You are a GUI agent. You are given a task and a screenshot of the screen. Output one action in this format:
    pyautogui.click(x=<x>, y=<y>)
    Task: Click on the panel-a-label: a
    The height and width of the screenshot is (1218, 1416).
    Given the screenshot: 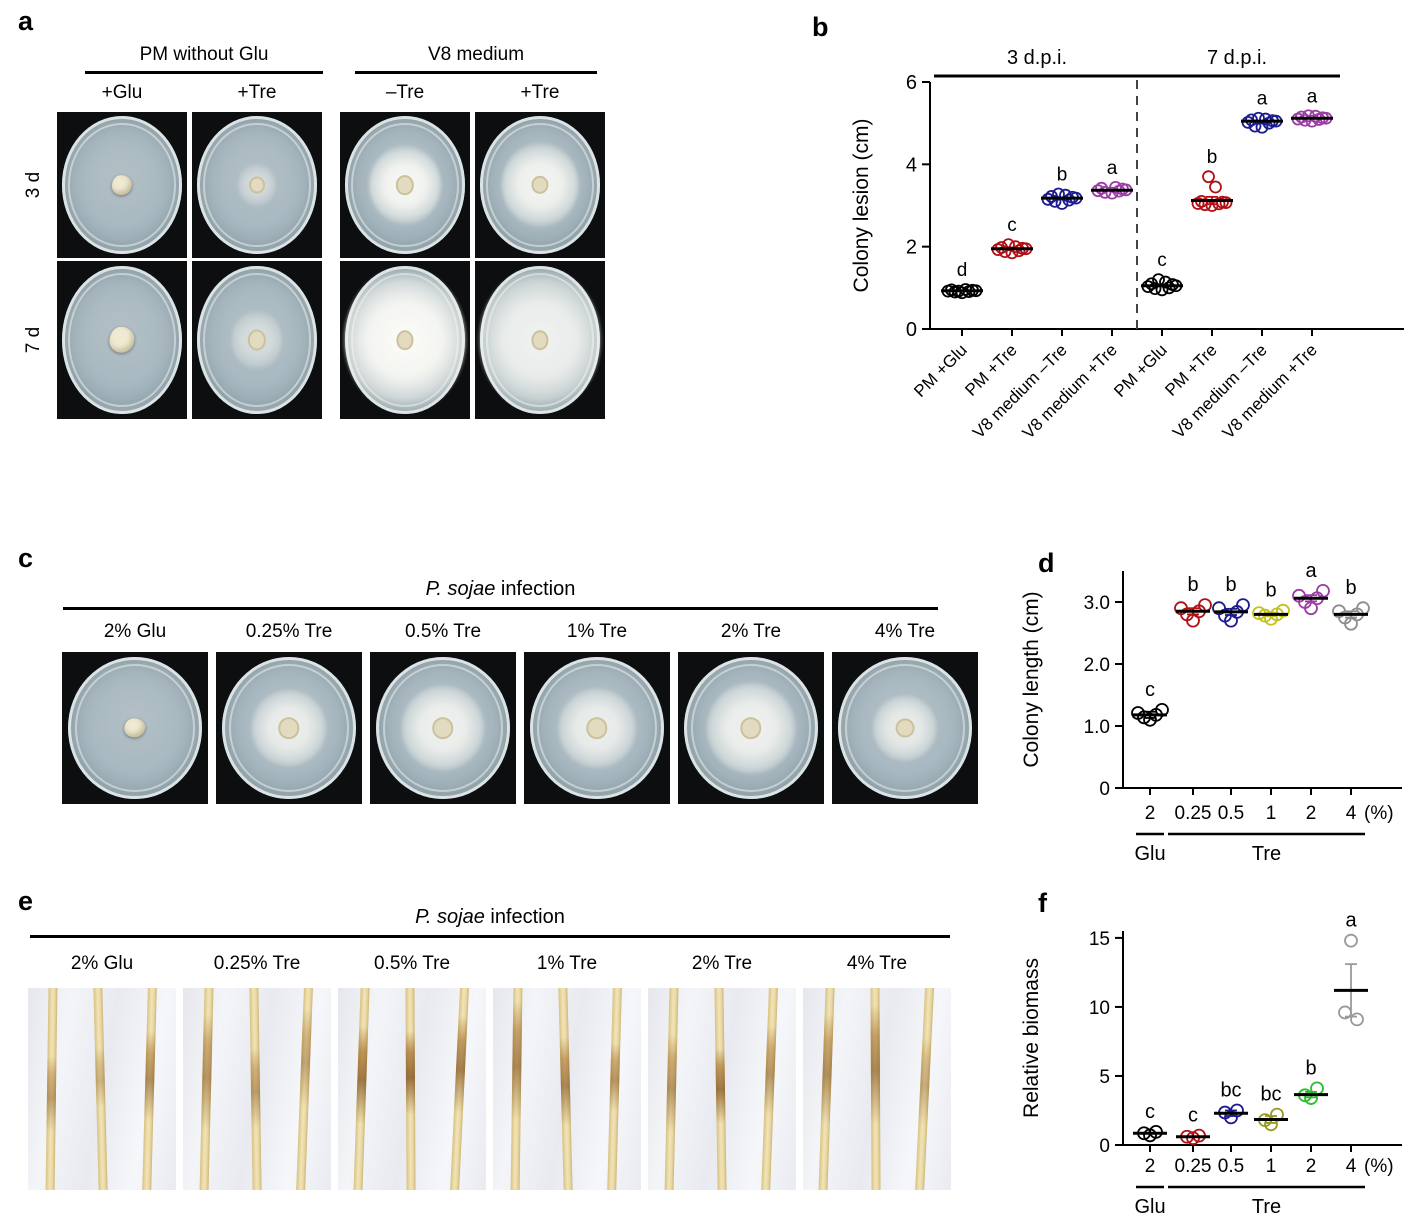 What is the action you would take?
    pyautogui.click(x=26, y=21)
    